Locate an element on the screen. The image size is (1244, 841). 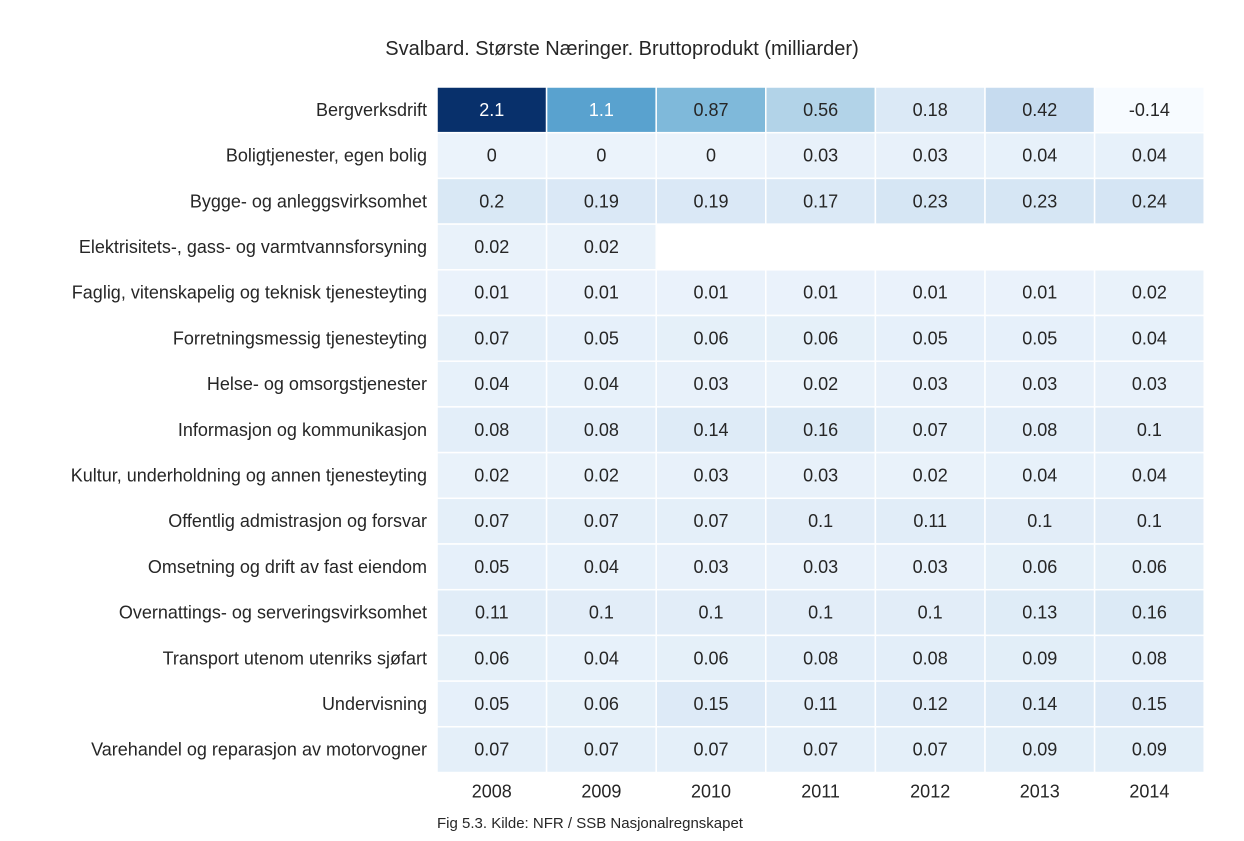
cell-value-label: 1.1 is located at coordinates (601, 110).